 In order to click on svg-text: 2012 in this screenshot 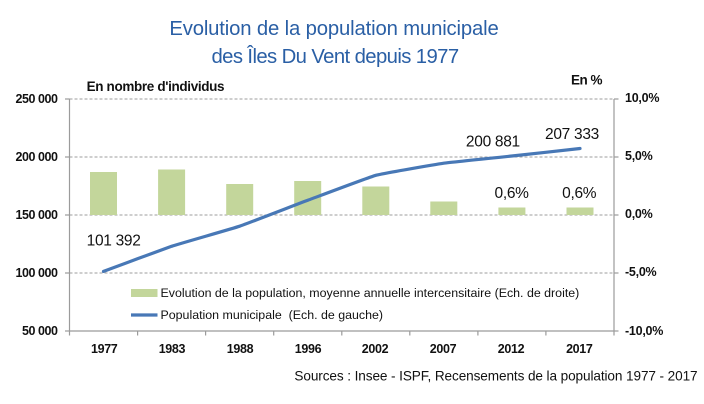, I will do `click(511, 349)`.